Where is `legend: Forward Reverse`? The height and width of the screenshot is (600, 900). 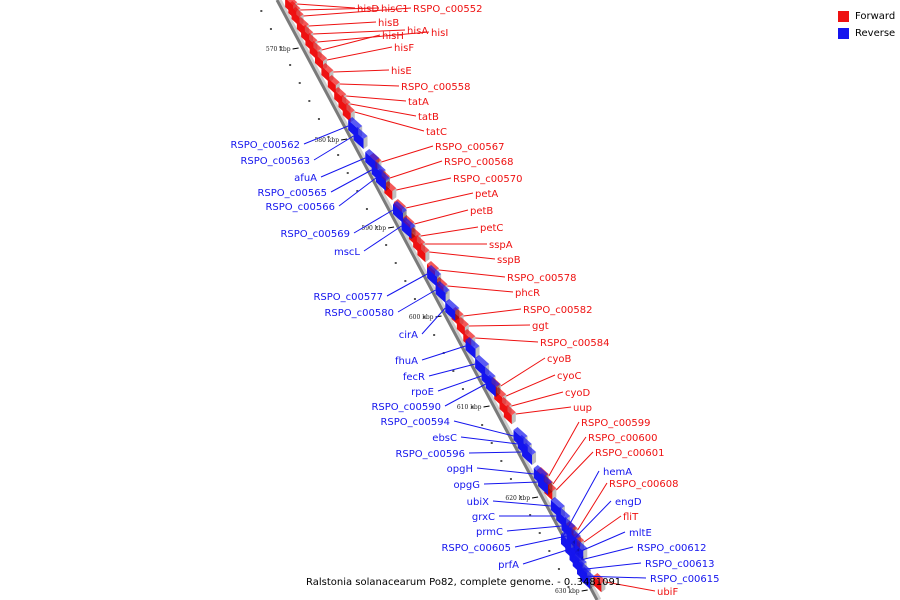
legend: Forward Reverse is located at coordinates (866, 25).